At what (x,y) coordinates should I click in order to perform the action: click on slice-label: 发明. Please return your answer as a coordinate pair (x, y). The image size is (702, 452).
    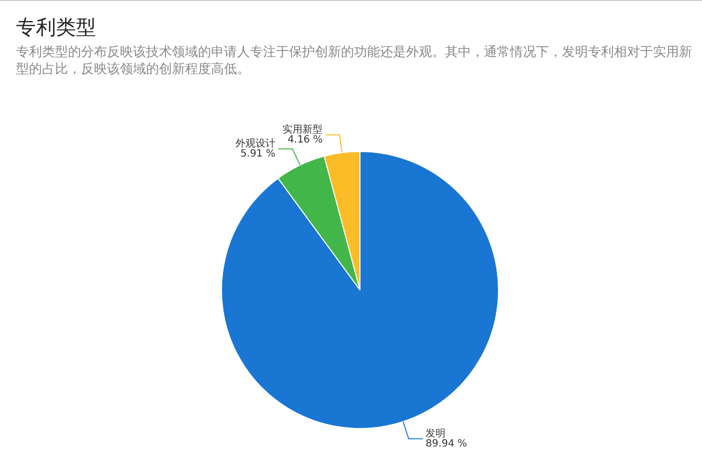
    Looking at the image, I should click on (436, 434).